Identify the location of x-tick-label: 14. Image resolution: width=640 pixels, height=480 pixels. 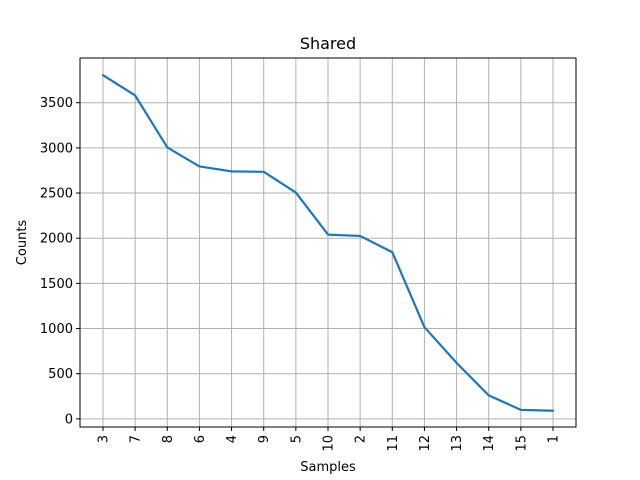
(489, 443).